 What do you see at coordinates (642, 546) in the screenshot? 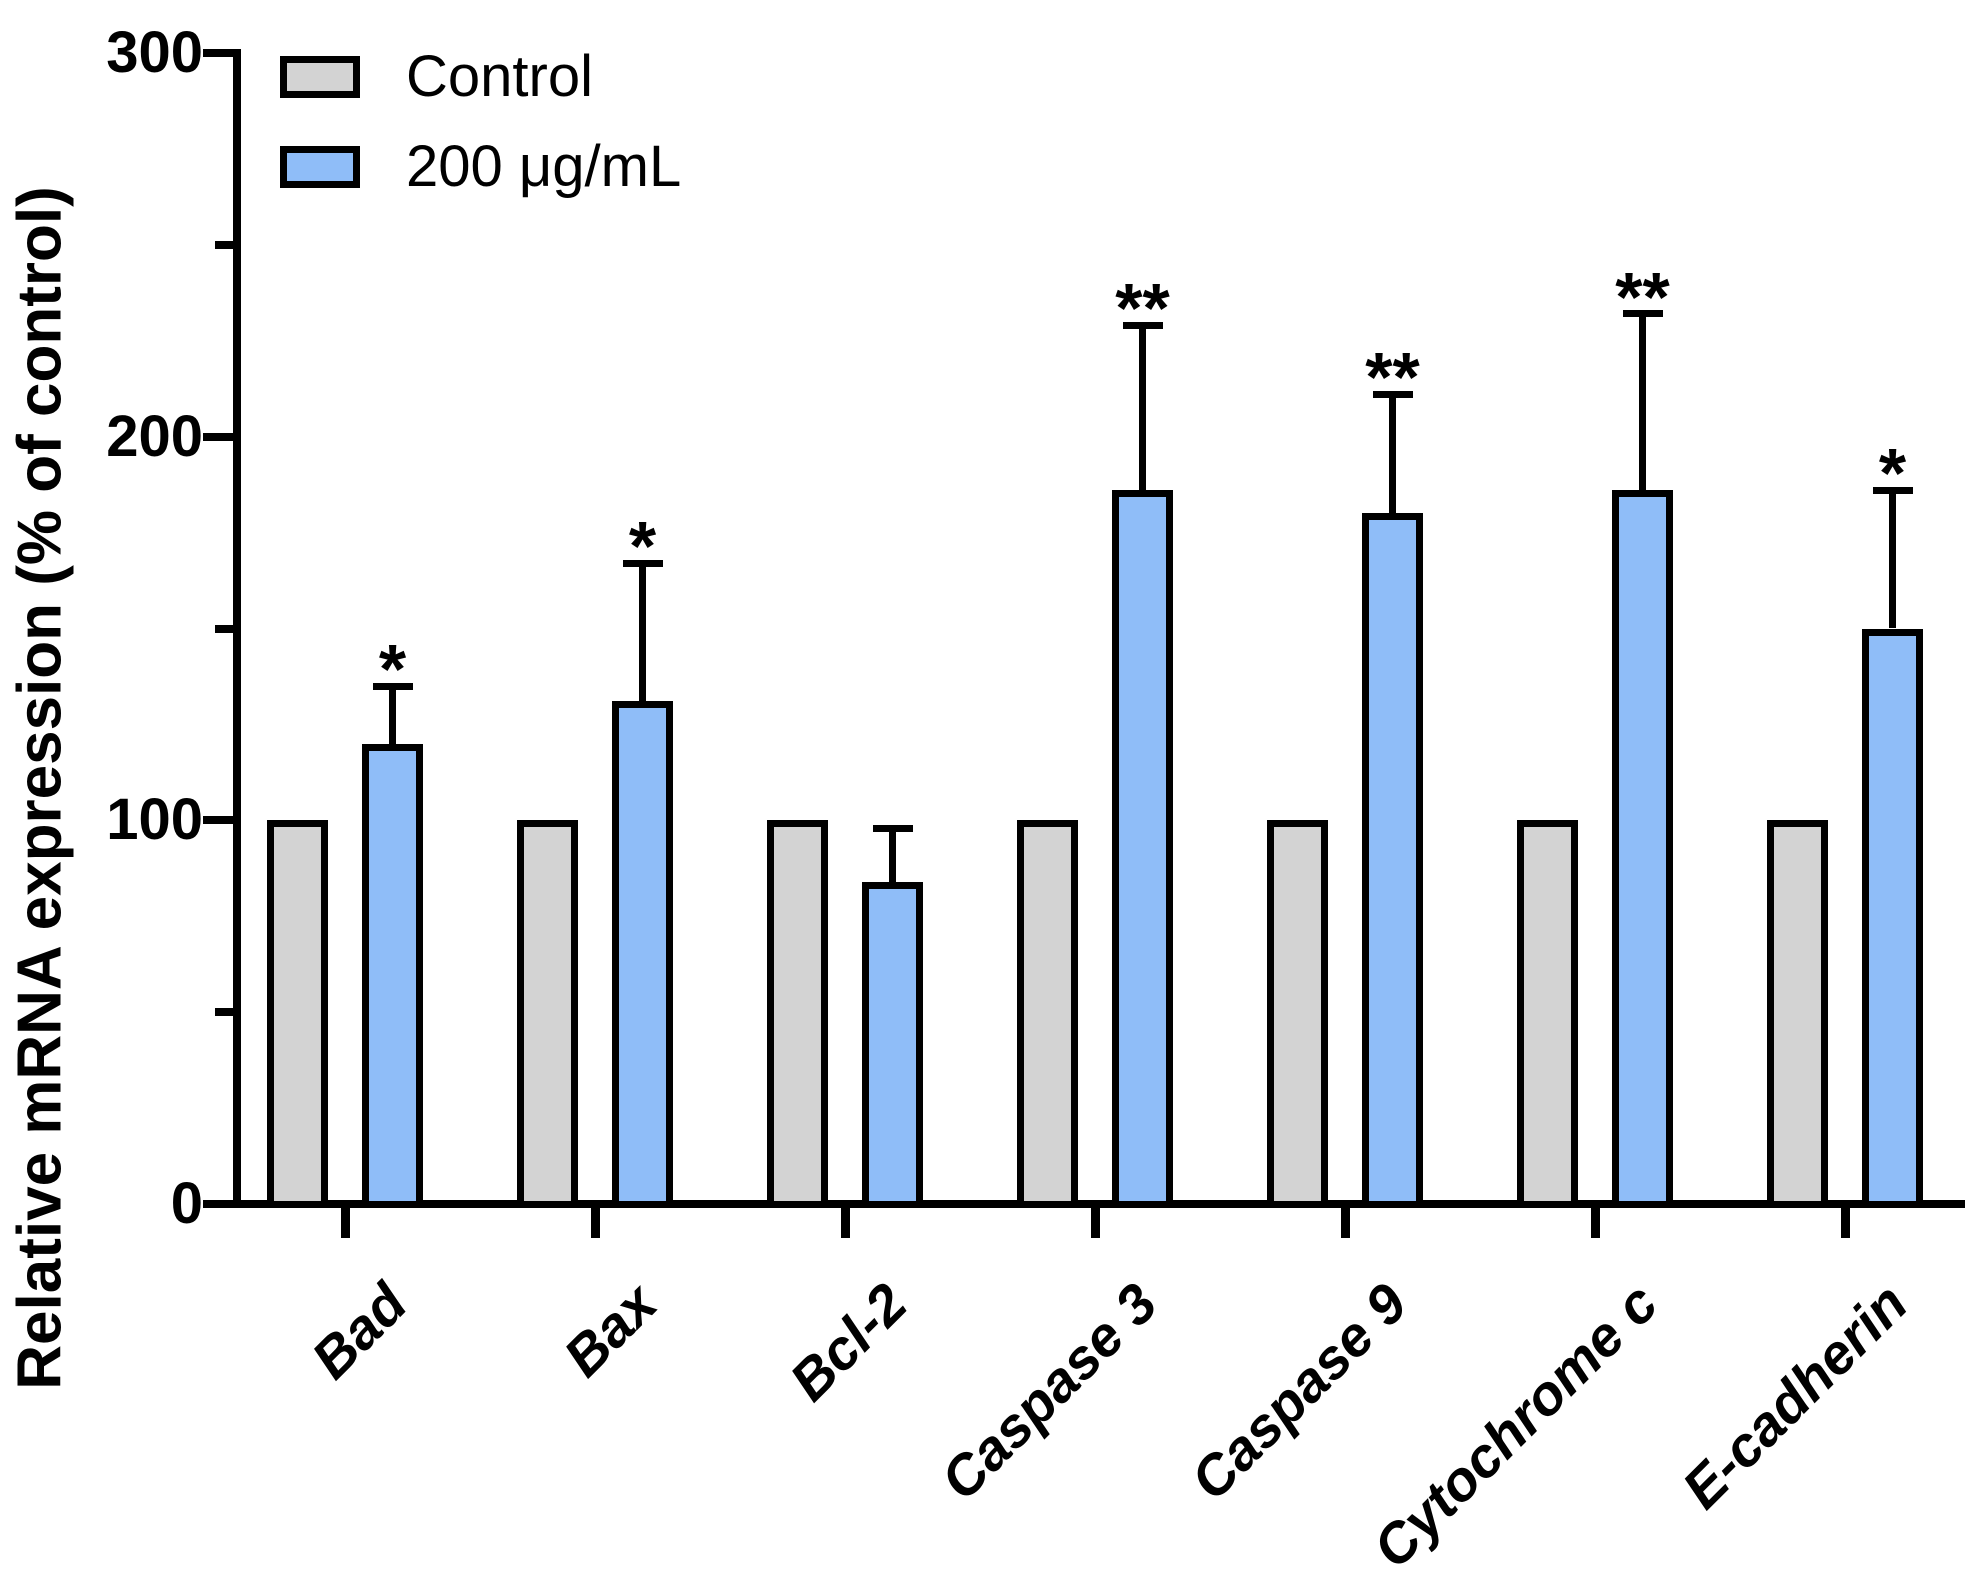
I see `sig-star-bax: *` at bounding box center [642, 546].